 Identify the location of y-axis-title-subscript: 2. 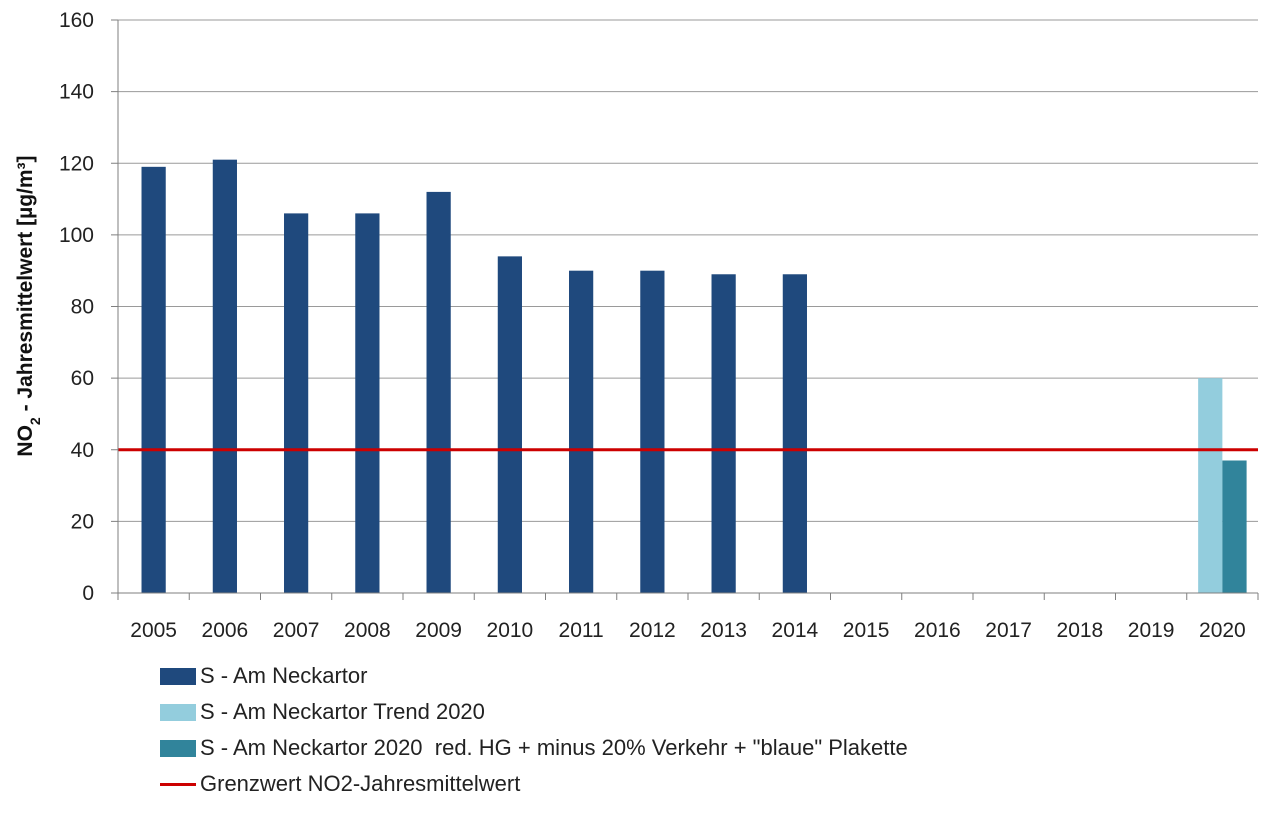
(35, 421).